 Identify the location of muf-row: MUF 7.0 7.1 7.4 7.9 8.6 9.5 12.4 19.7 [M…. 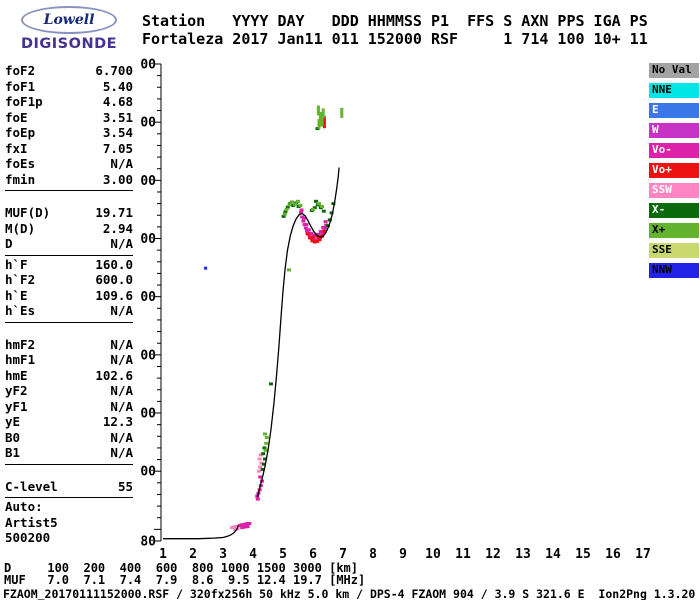
(185, 580).